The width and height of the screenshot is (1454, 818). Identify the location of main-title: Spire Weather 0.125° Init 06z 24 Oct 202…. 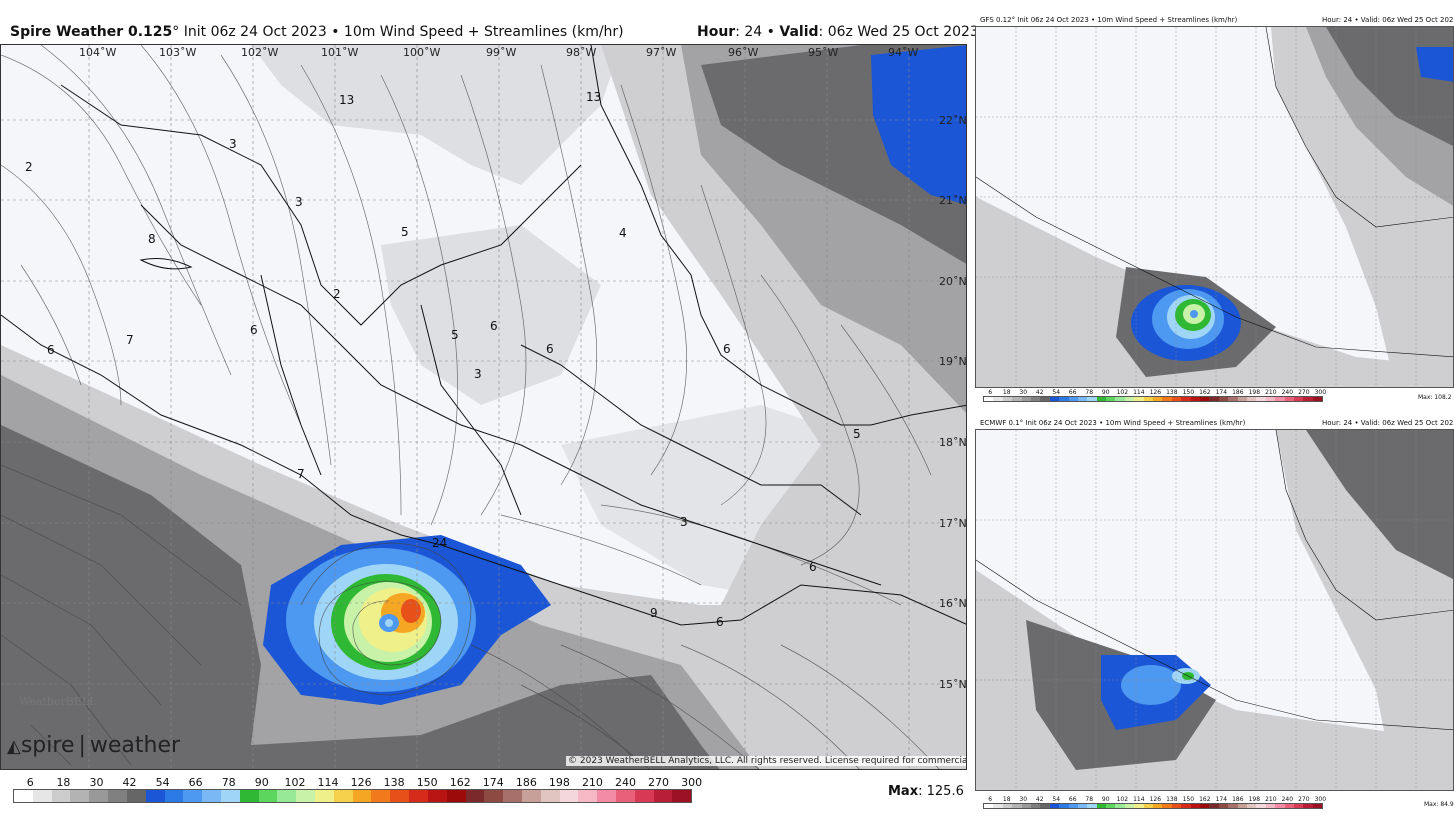
(317, 32).